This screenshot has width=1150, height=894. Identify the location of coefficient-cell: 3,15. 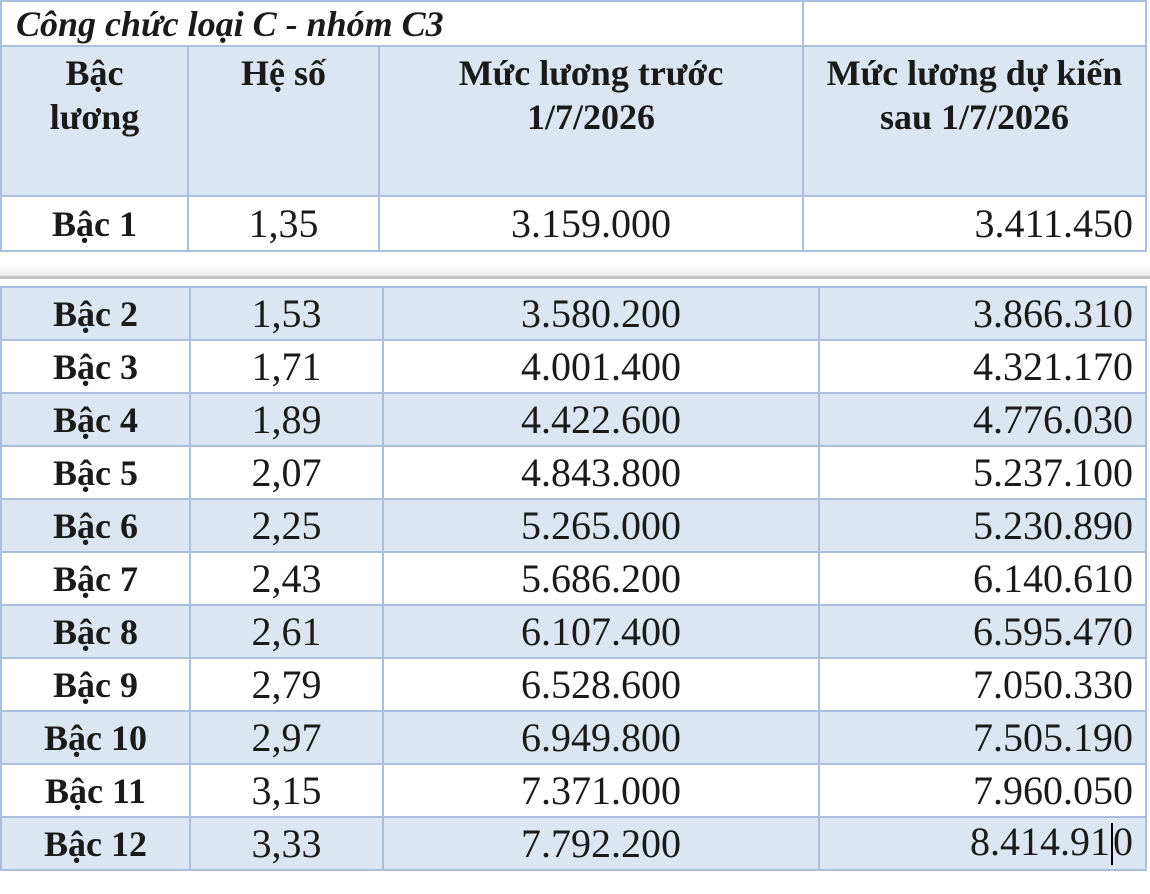
(286, 790).